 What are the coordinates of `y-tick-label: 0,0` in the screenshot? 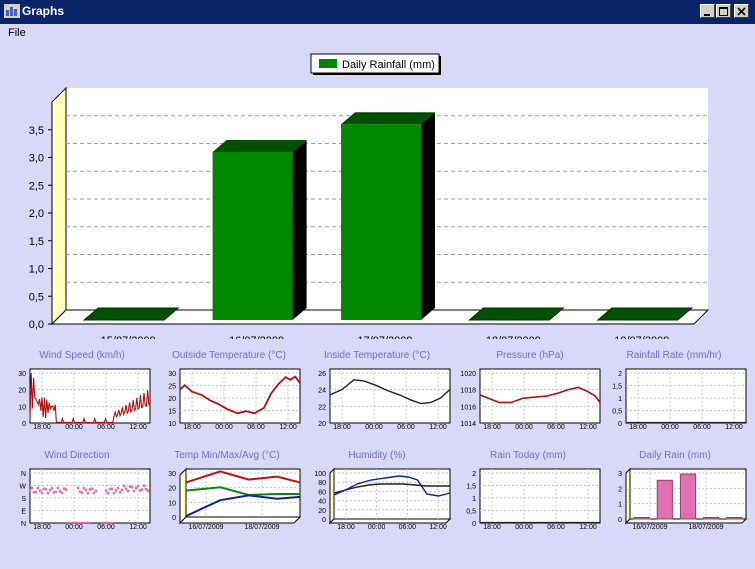 It's located at (36, 325).